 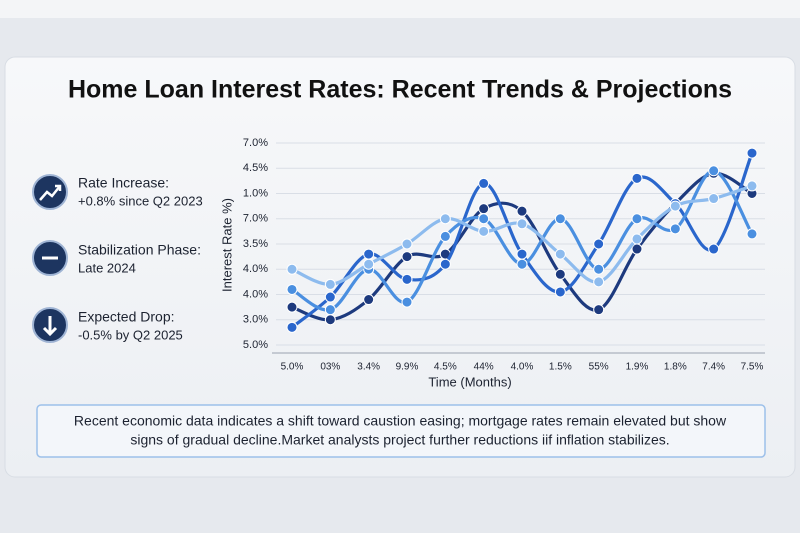 What do you see at coordinates (255, 193) in the screenshot?
I see `y-tick-label: 1.0%` at bounding box center [255, 193].